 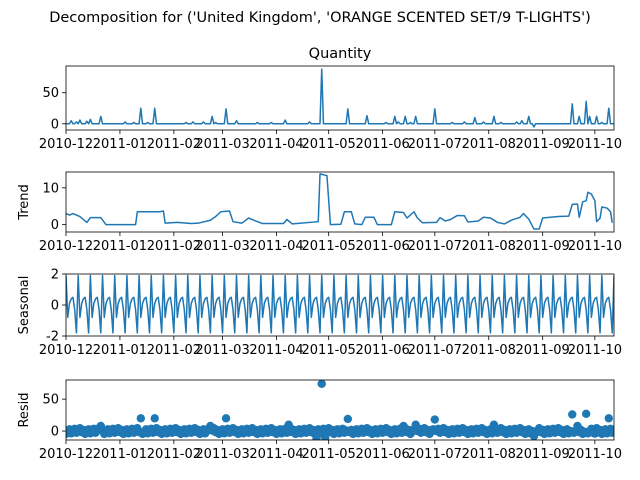 I want to click on trend-x-tick-label: 2011-07, so click(x=435, y=246).